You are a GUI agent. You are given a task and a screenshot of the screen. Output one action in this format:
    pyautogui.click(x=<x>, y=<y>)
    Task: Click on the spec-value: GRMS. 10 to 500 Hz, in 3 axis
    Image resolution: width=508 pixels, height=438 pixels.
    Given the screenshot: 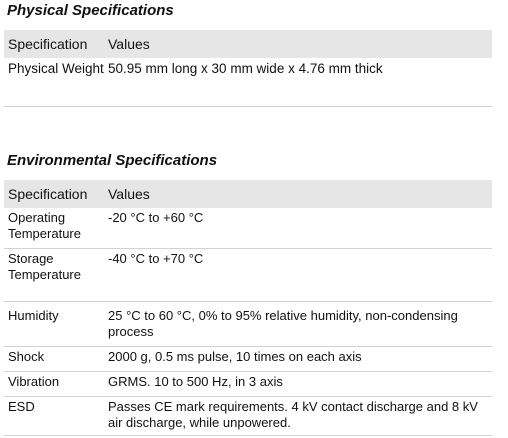 What is the action you would take?
    pyautogui.click(x=298, y=384)
    